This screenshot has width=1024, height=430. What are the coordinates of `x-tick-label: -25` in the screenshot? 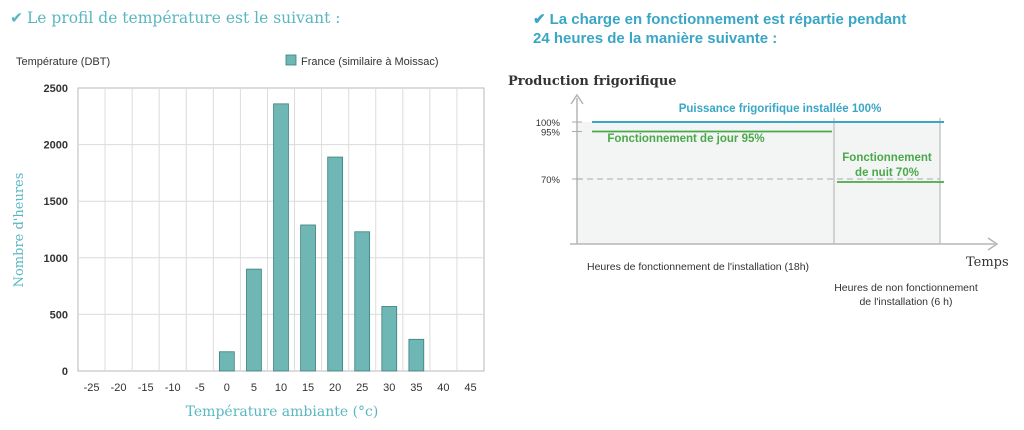 It's located at (92, 388).